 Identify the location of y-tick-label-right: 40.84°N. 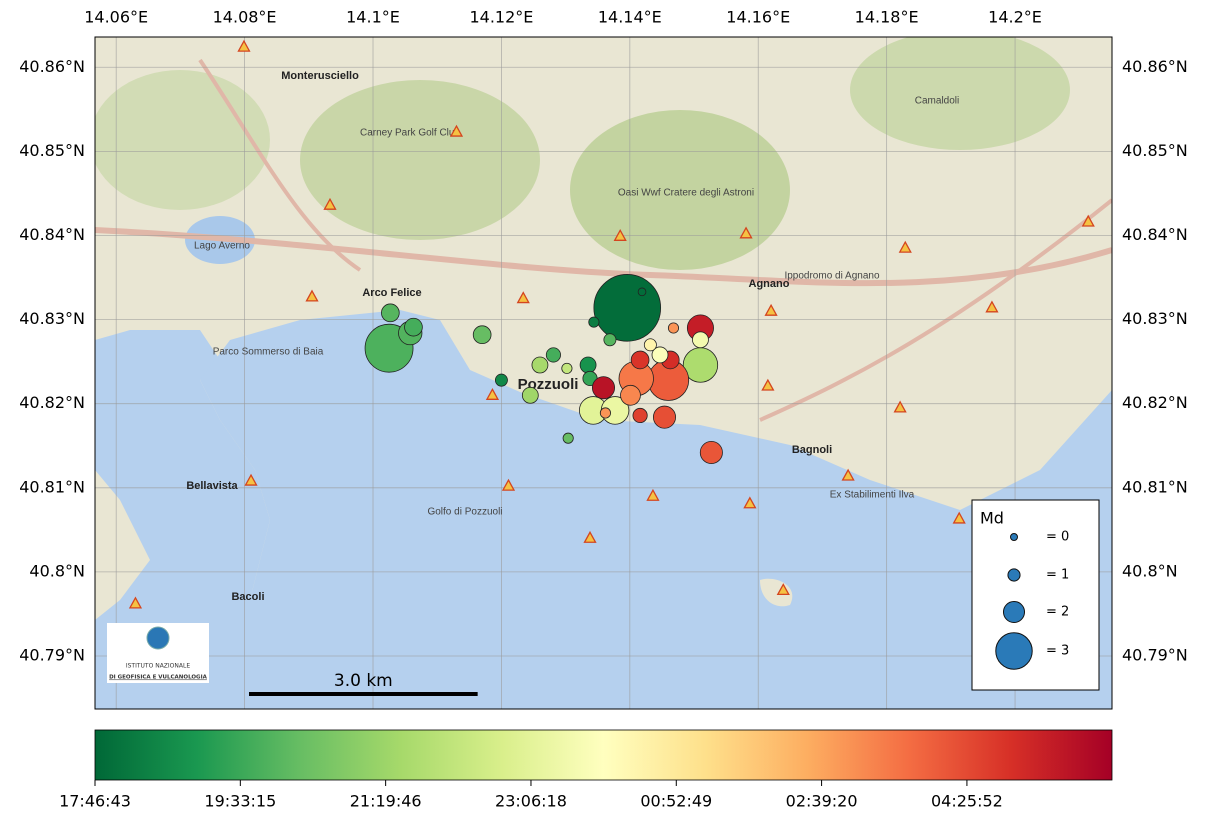
(1155, 234).